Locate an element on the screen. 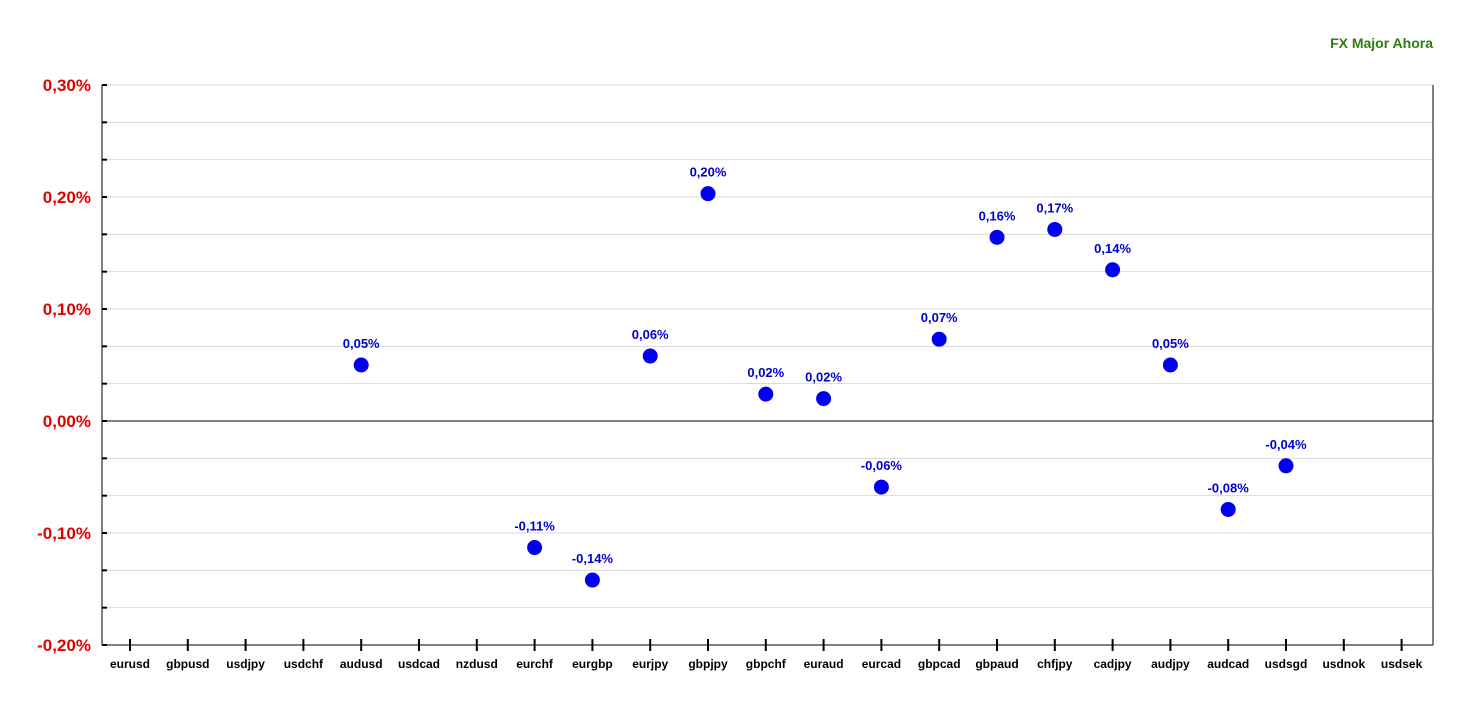 This screenshot has height=707, width=1468. x-tick-label: usdnok is located at coordinates (1343, 664).